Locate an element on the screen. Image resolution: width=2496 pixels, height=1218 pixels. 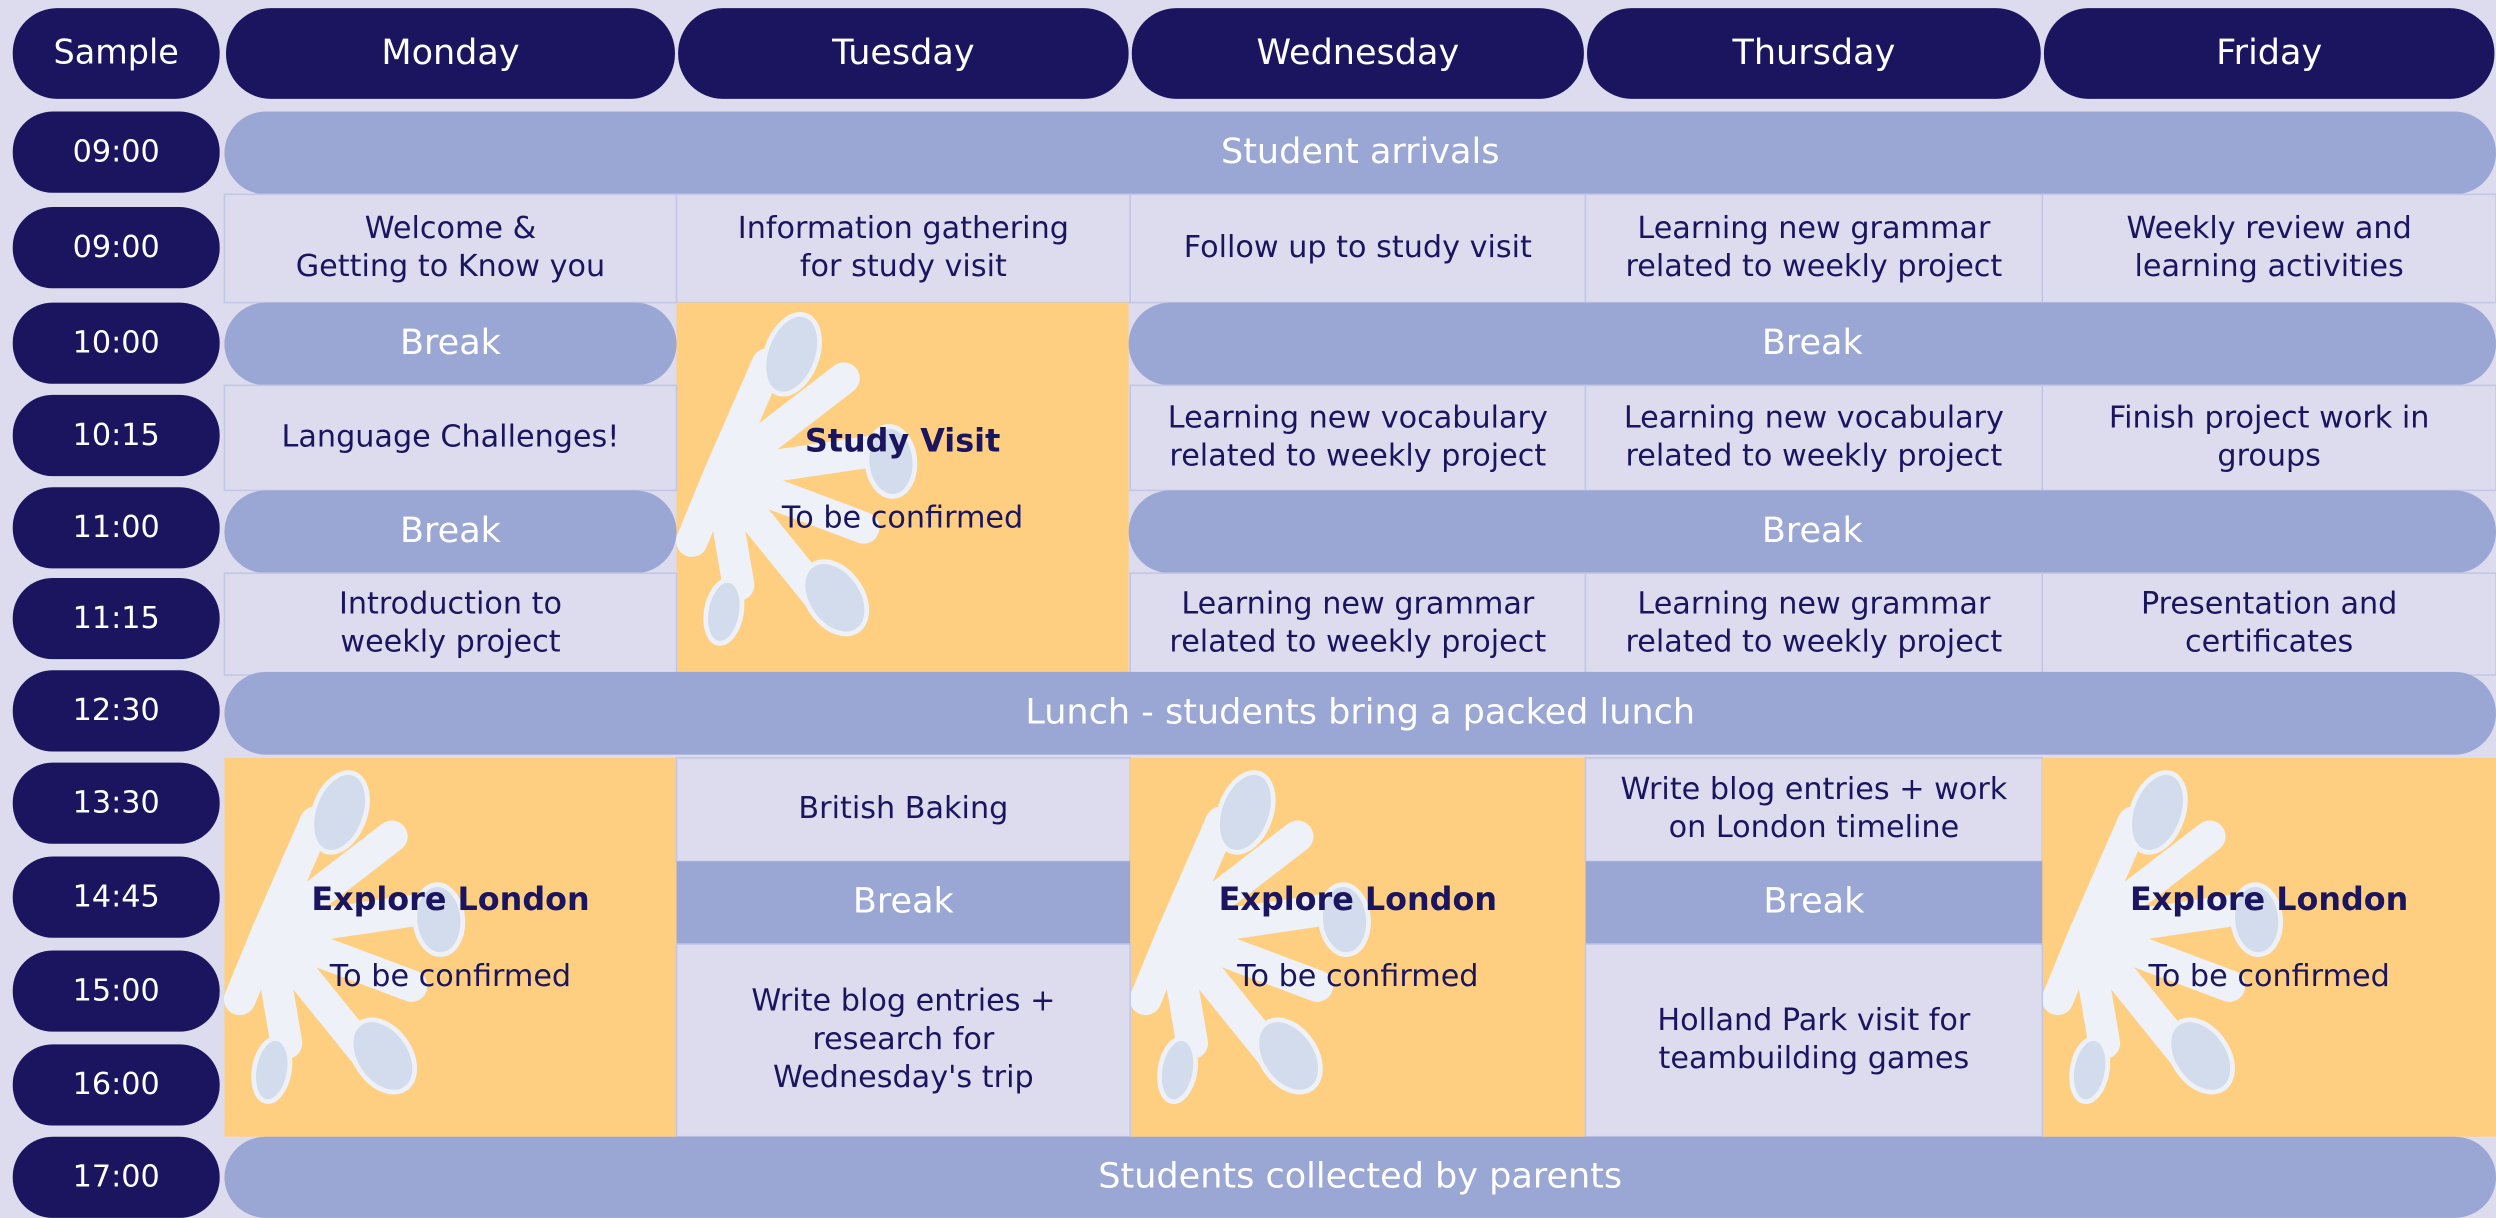
day-label: Friday is located at coordinates (2269, 52).